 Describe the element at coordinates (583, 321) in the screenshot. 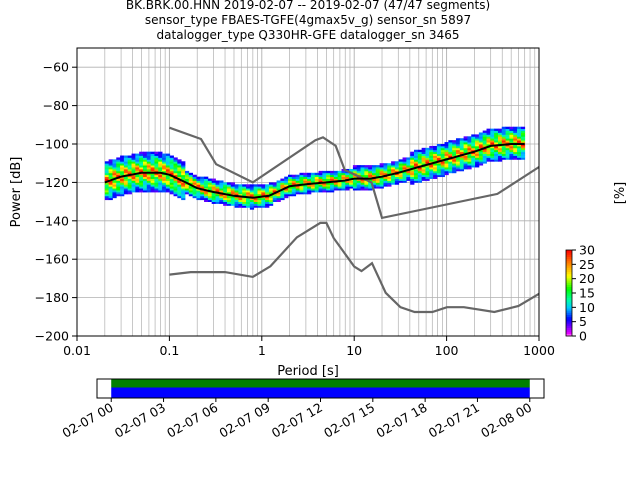

I see `colorbar-tick-label: 5` at that location.